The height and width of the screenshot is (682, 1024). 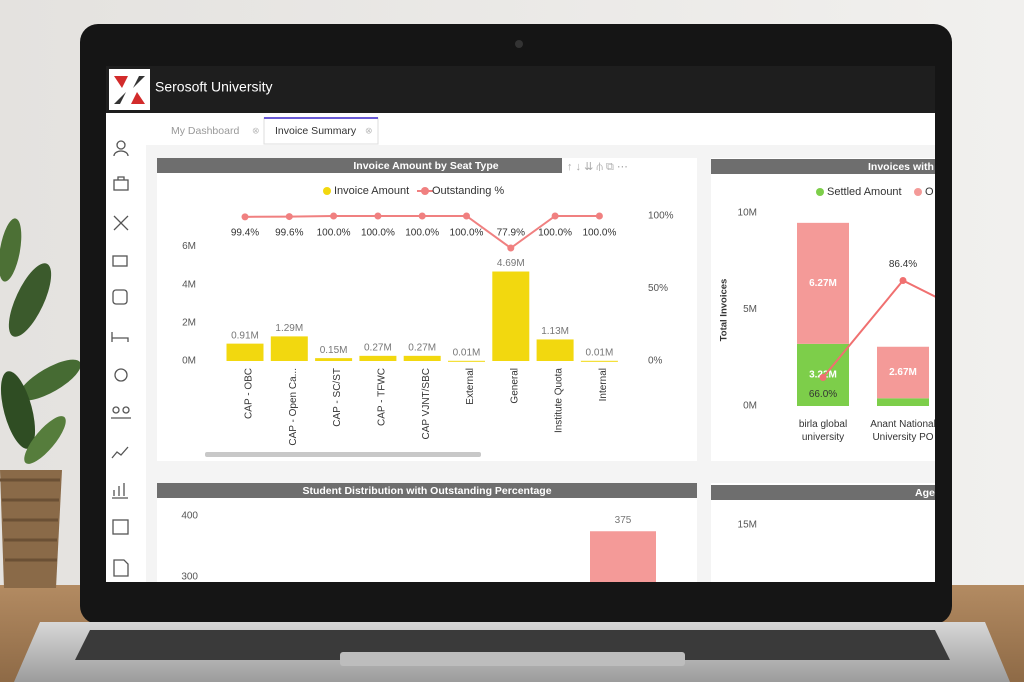 I want to click on category-label-text: Anant National University PO, so click(x=903, y=431).